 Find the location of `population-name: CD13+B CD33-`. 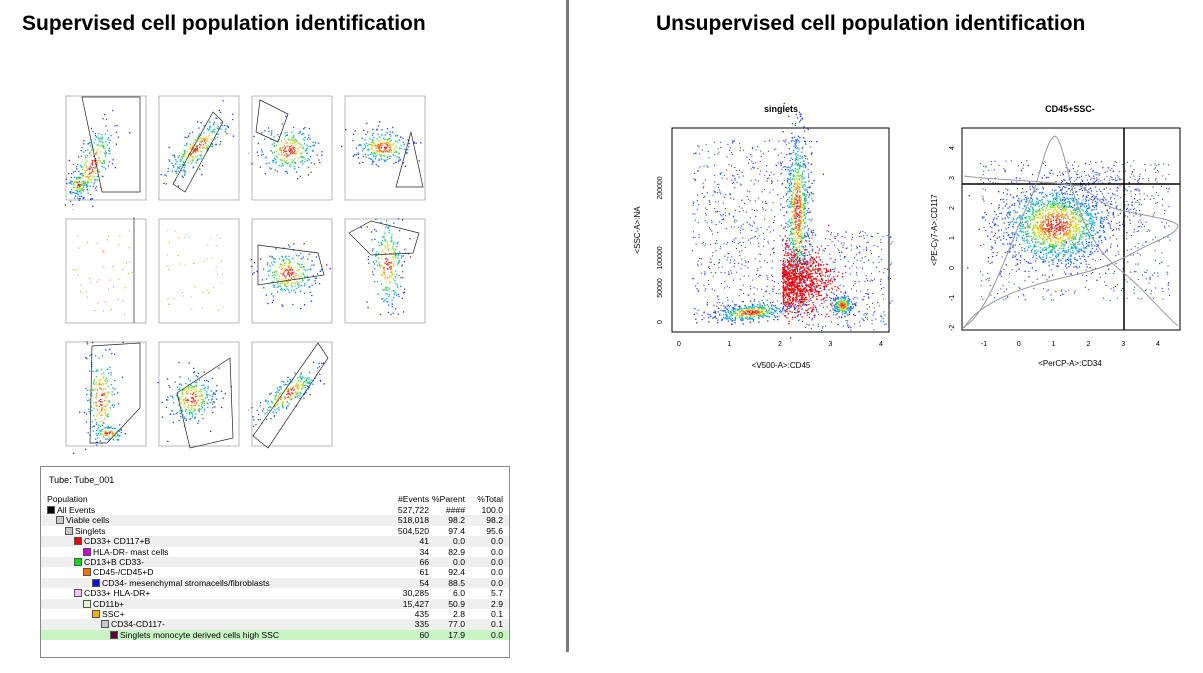

population-name: CD13+B CD33- is located at coordinates (109, 562).